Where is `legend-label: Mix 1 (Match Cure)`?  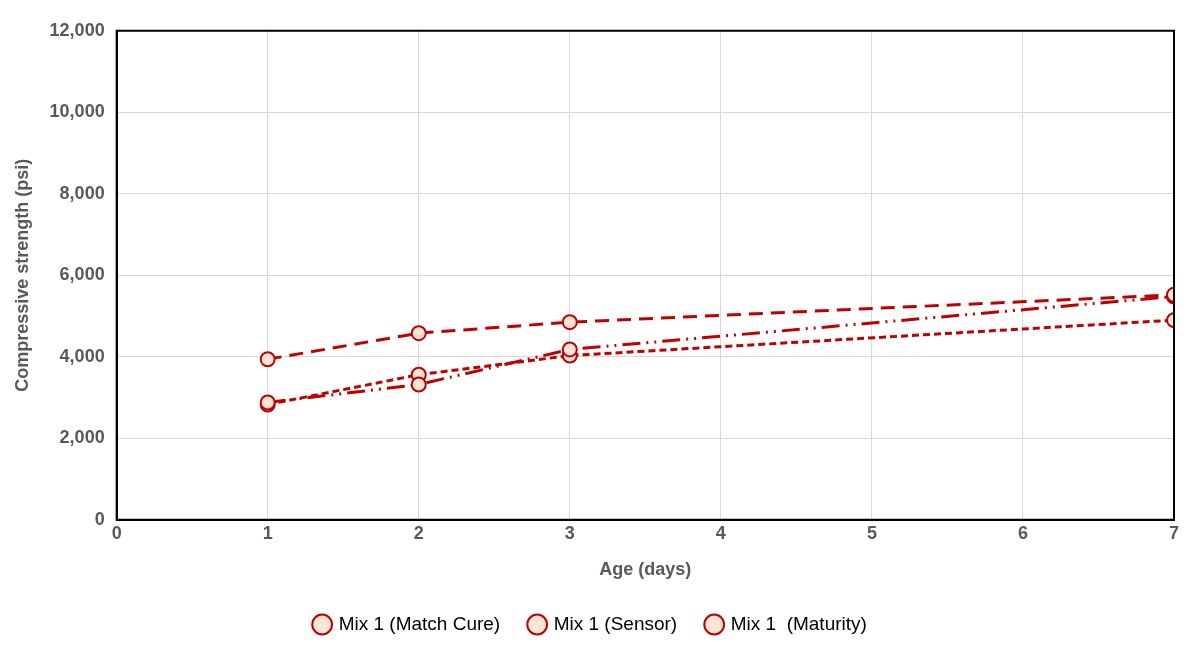
legend-label: Mix 1 (Match Cure) is located at coordinates (419, 623).